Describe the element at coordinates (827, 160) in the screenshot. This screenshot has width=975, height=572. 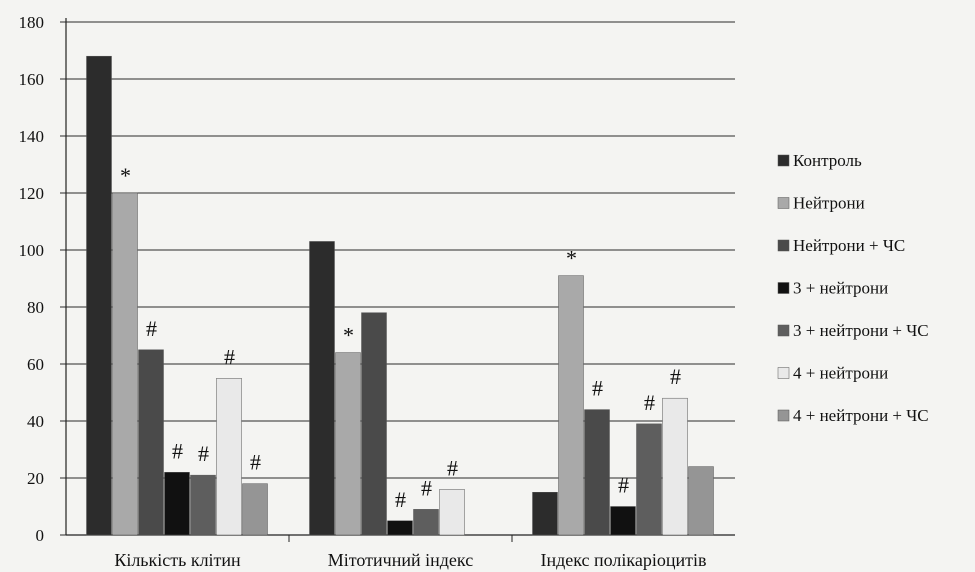
I see `legend-label: Контроль` at that location.